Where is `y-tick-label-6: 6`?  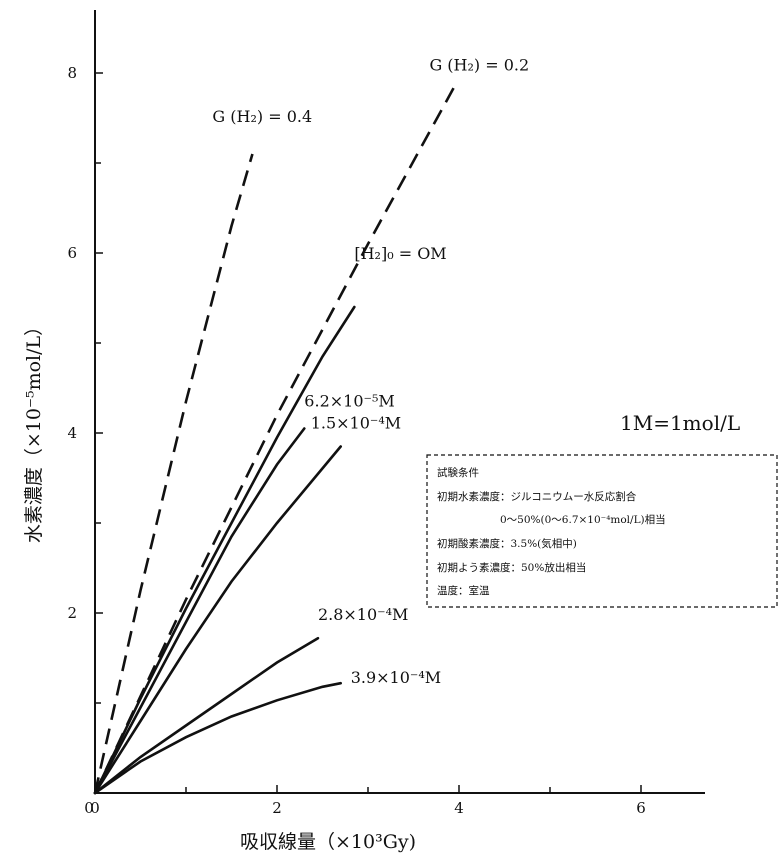
y-tick-label-6: 6 is located at coordinates (72, 253).